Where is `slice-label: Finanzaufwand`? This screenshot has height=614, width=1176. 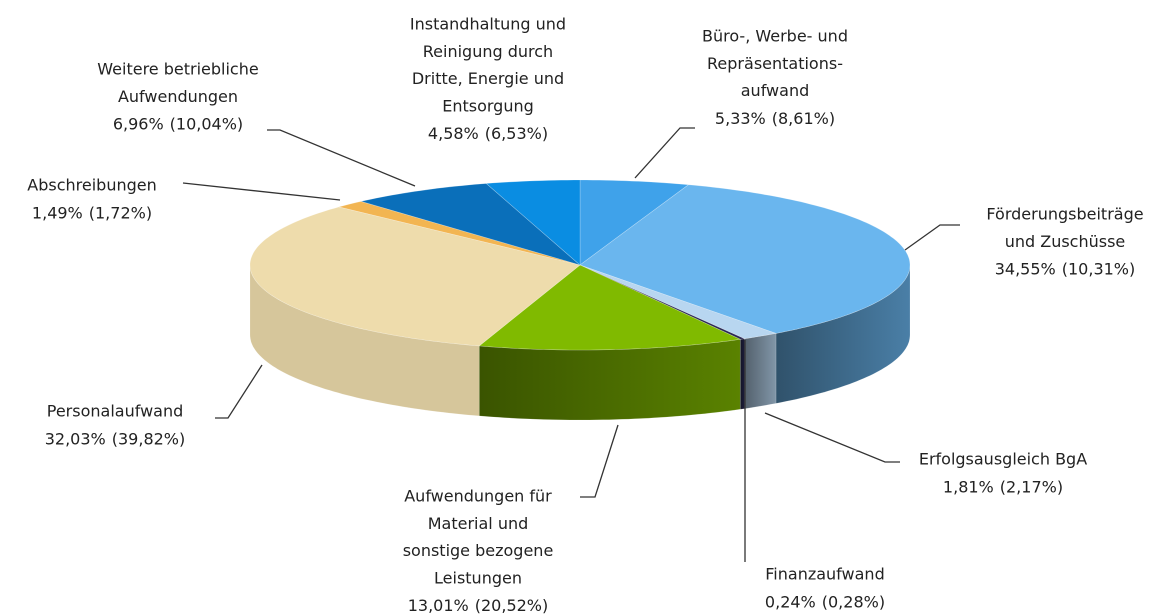
slice-label: Finanzaufwand is located at coordinates (824, 574).